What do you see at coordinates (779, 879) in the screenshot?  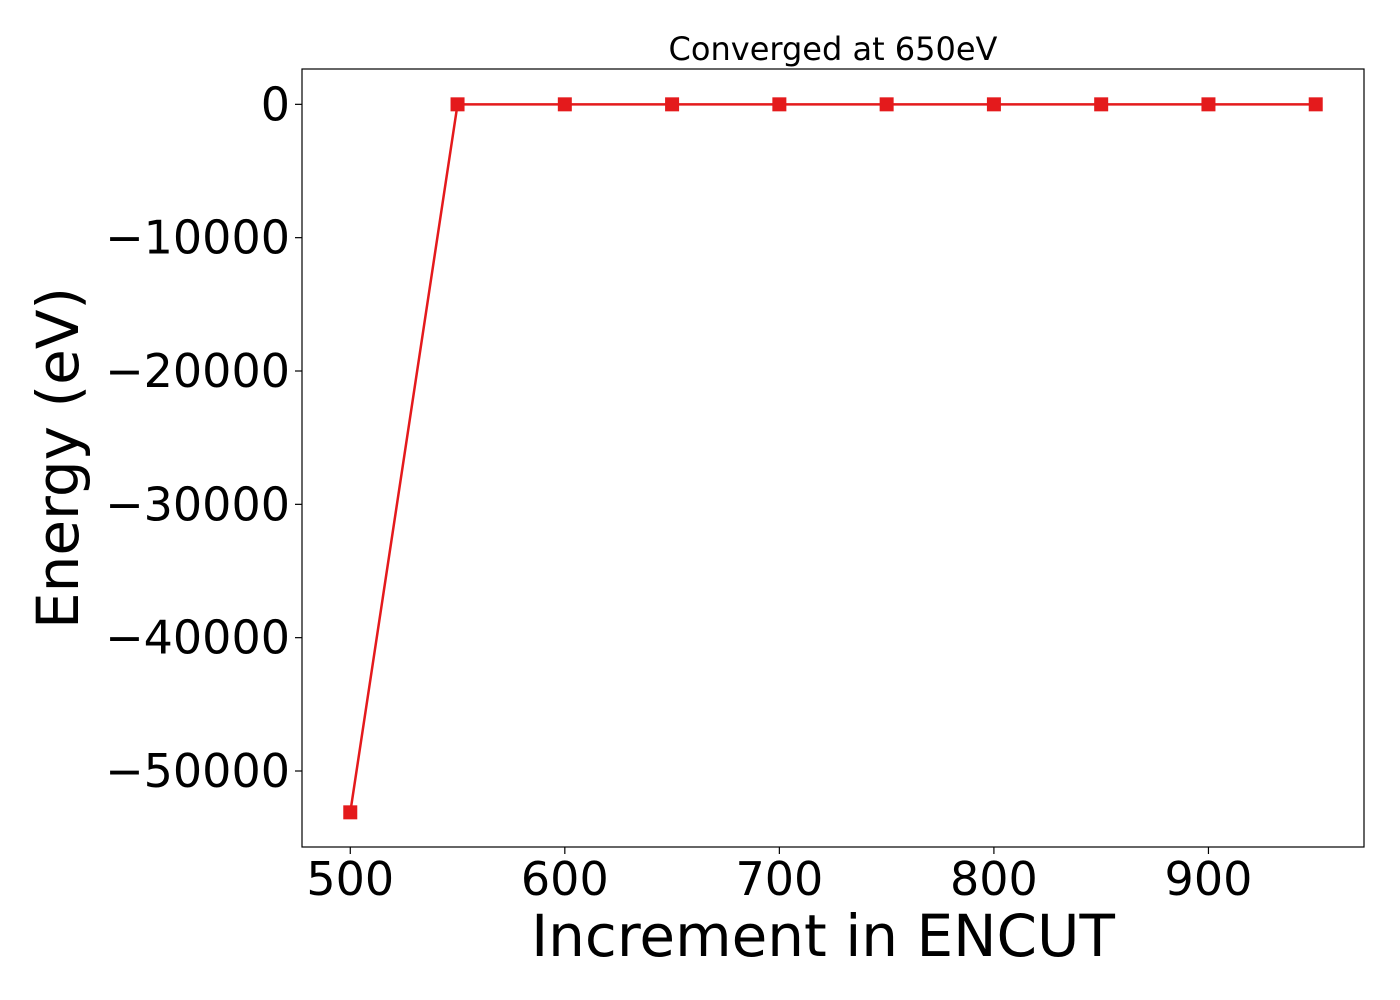 I see `x-tick-label: 700` at bounding box center [779, 879].